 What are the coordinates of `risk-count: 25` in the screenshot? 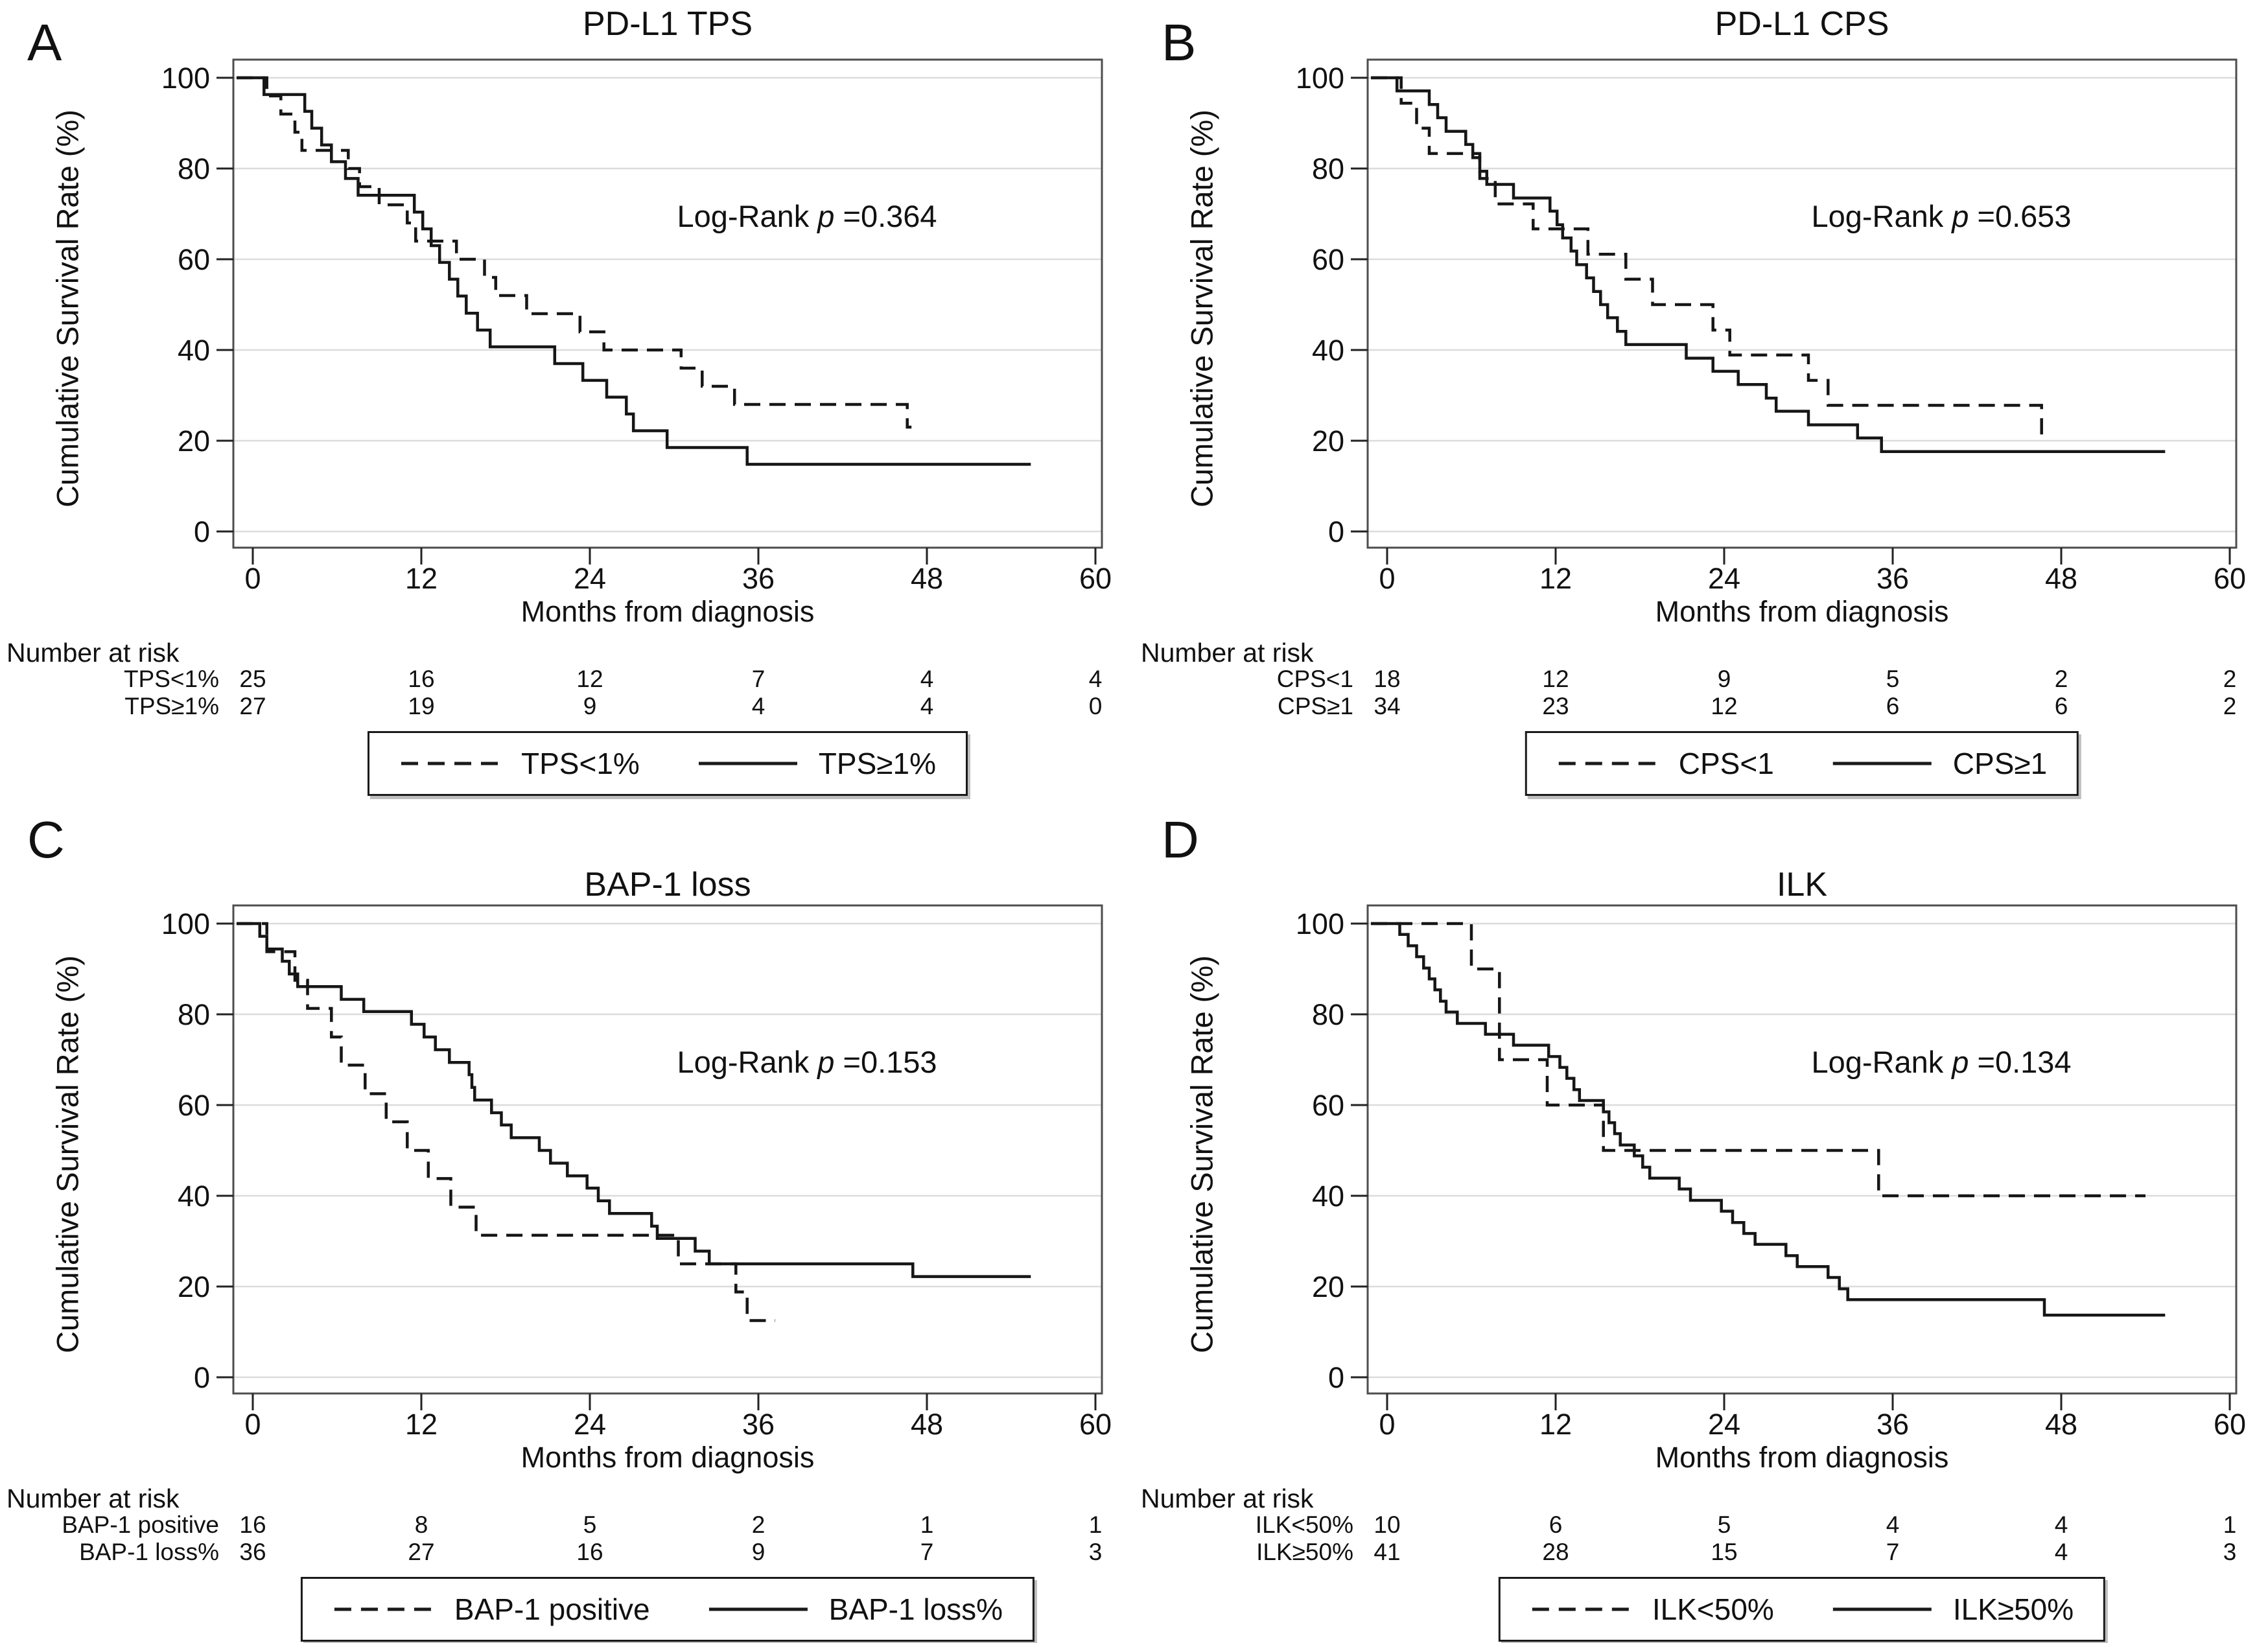 It's located at (252, 679).